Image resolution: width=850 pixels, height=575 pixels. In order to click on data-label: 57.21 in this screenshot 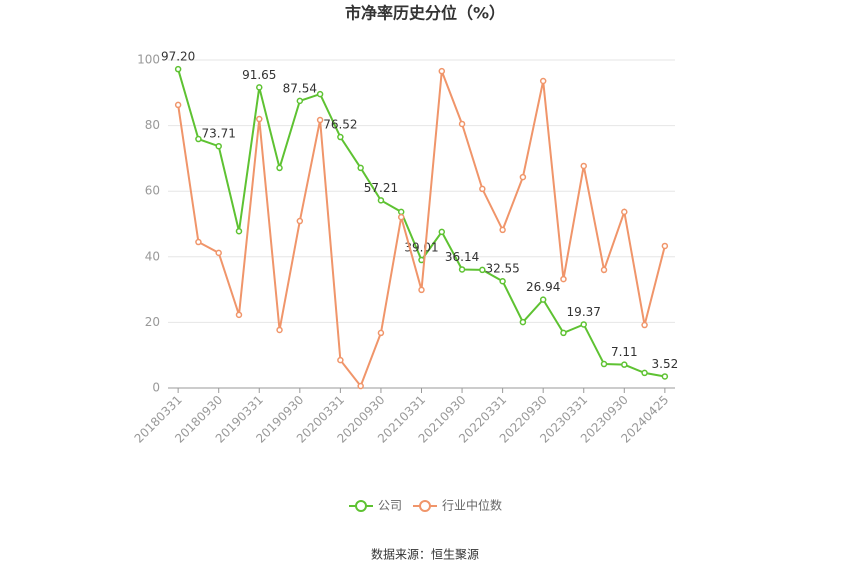, I will do `click(381, 188)`.